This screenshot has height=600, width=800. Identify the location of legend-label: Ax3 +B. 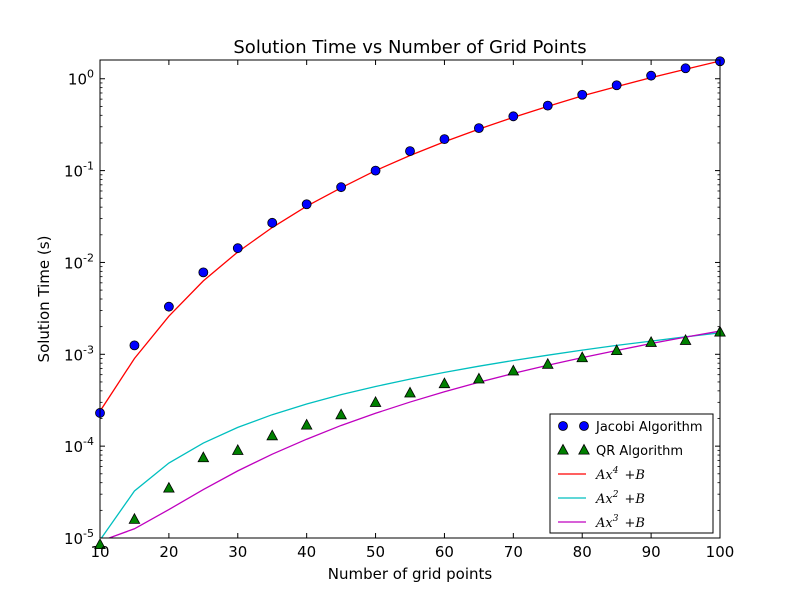
(620, 522).